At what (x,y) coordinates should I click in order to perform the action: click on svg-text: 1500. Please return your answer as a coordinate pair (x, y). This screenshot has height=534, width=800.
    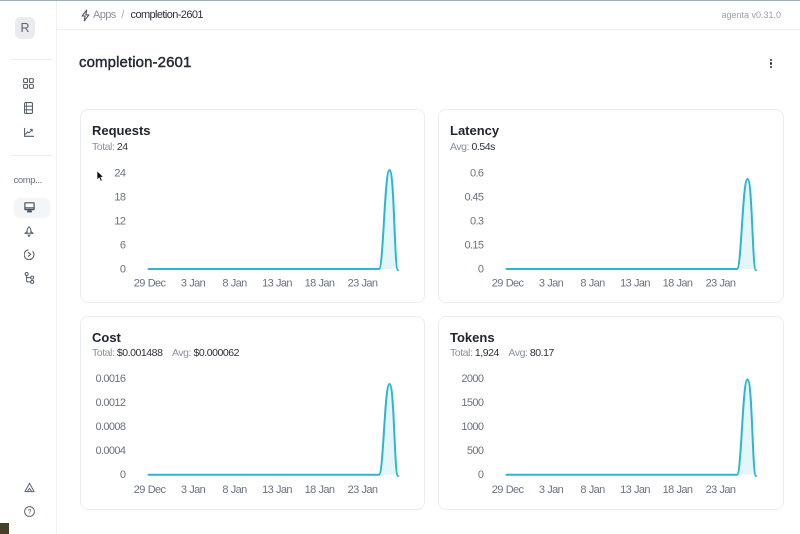
    Looking at the image, I should click on (472, 402).